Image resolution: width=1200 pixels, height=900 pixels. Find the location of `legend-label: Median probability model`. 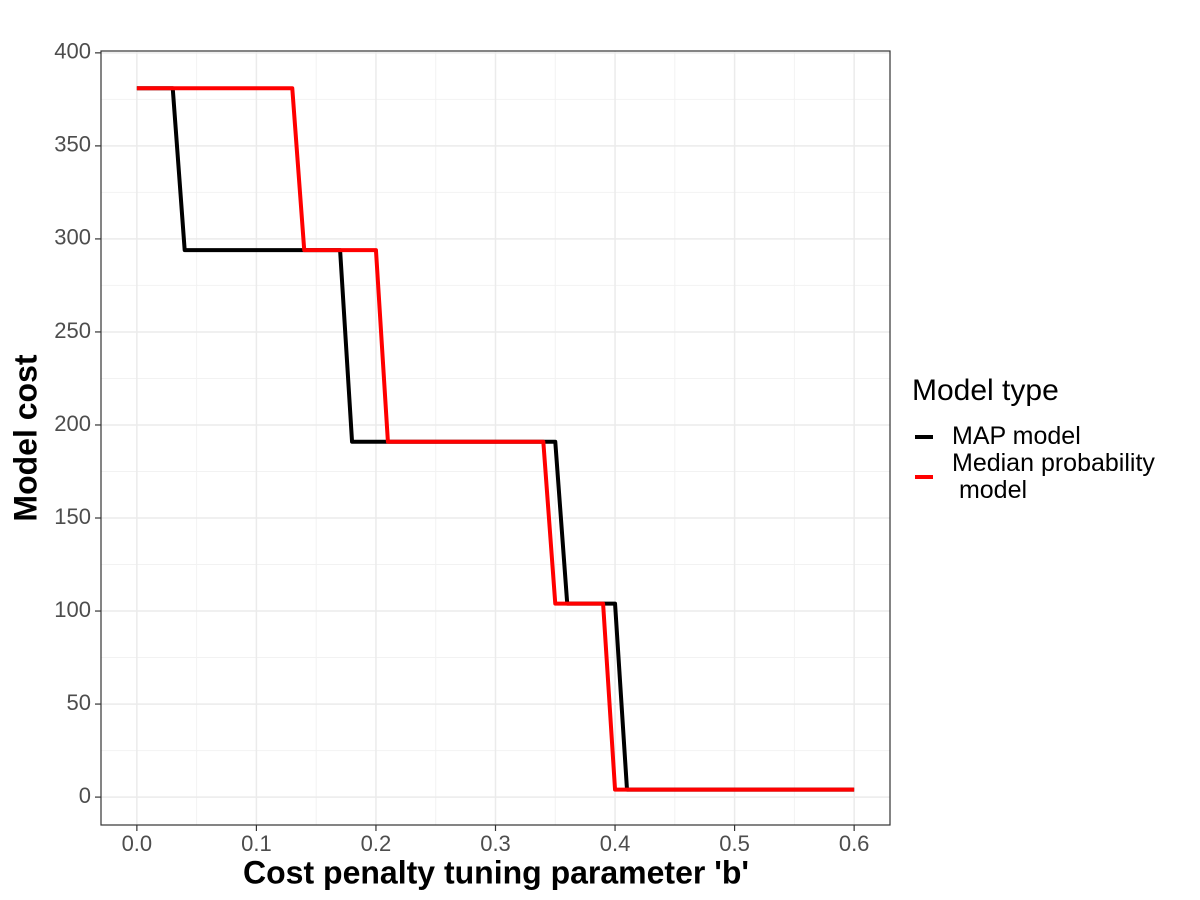

legend-label: Median probability model is located at coordinates (1053, 476).